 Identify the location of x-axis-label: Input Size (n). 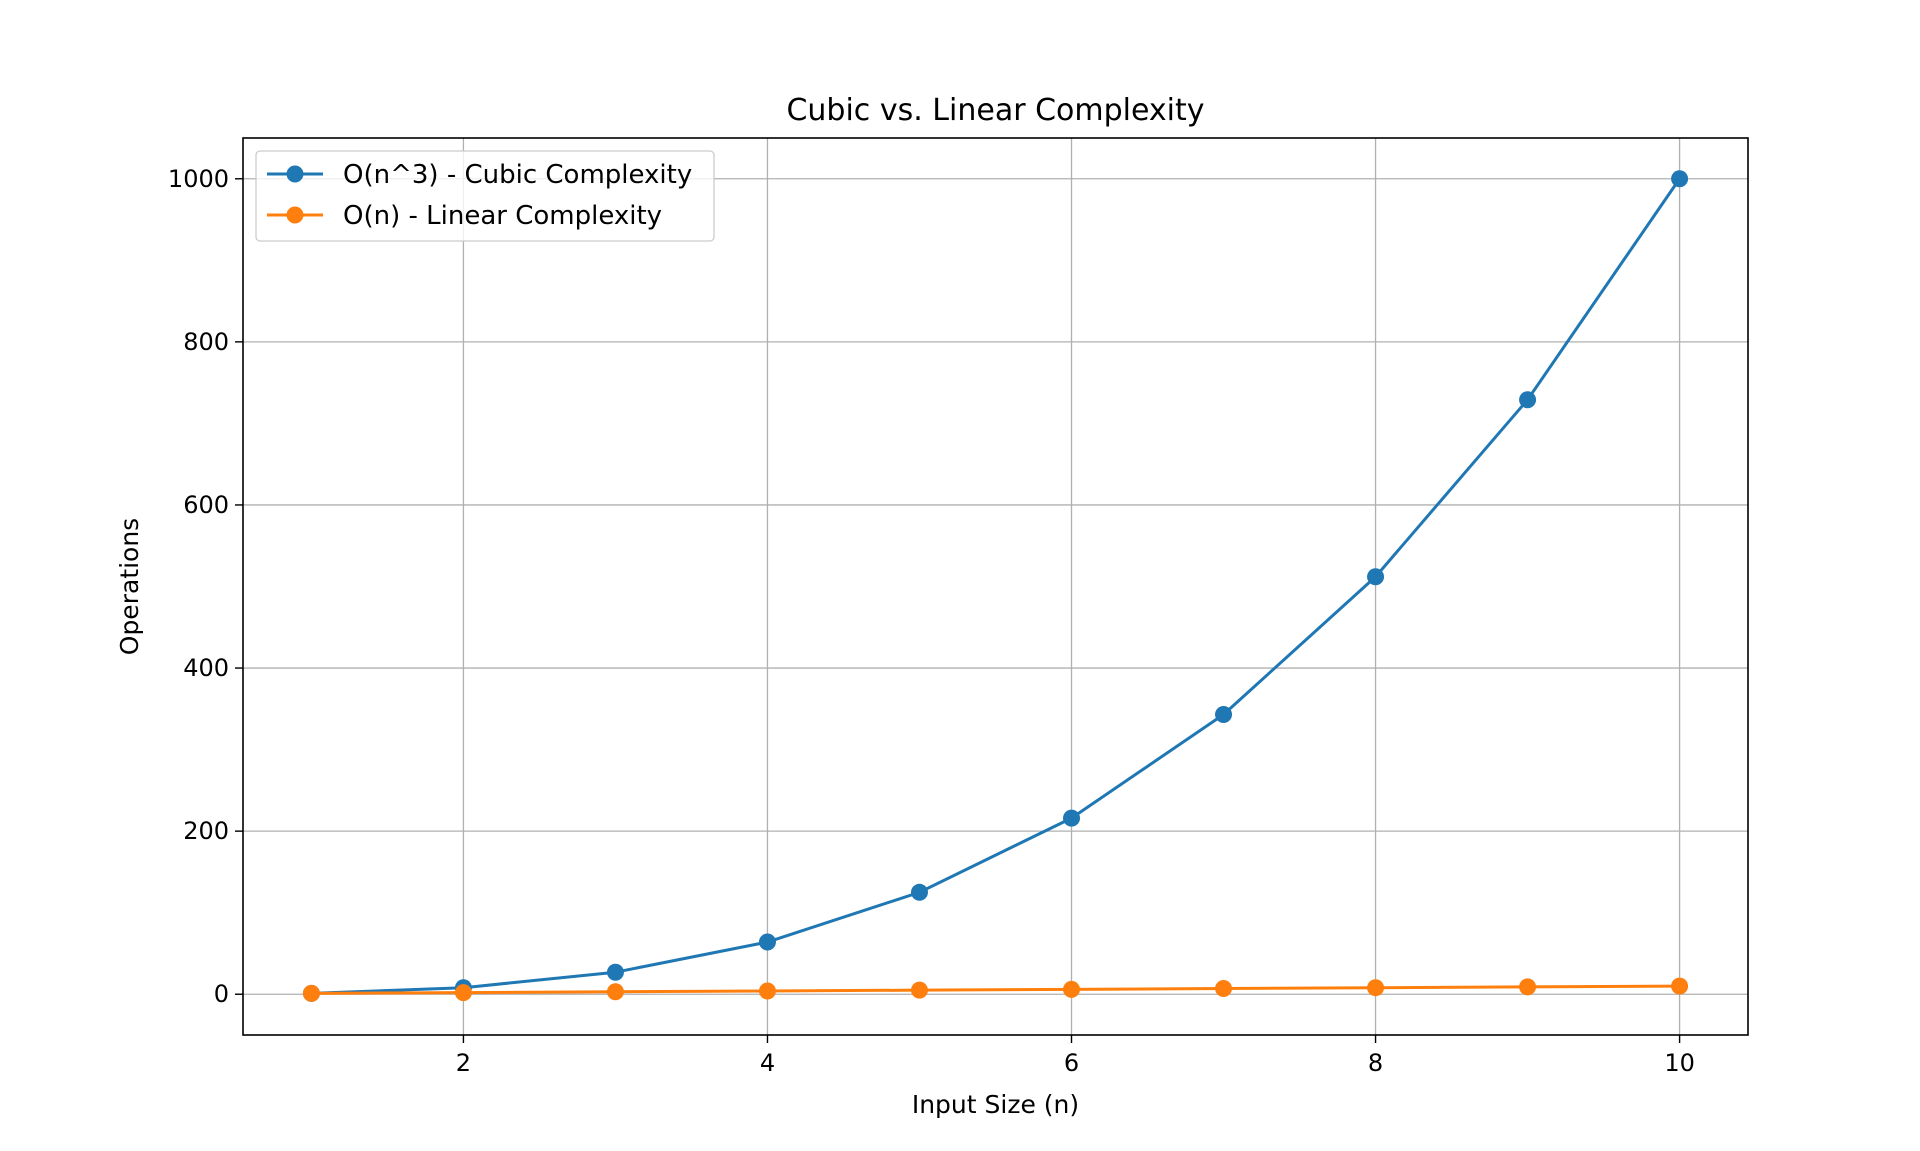
(995, 1104).